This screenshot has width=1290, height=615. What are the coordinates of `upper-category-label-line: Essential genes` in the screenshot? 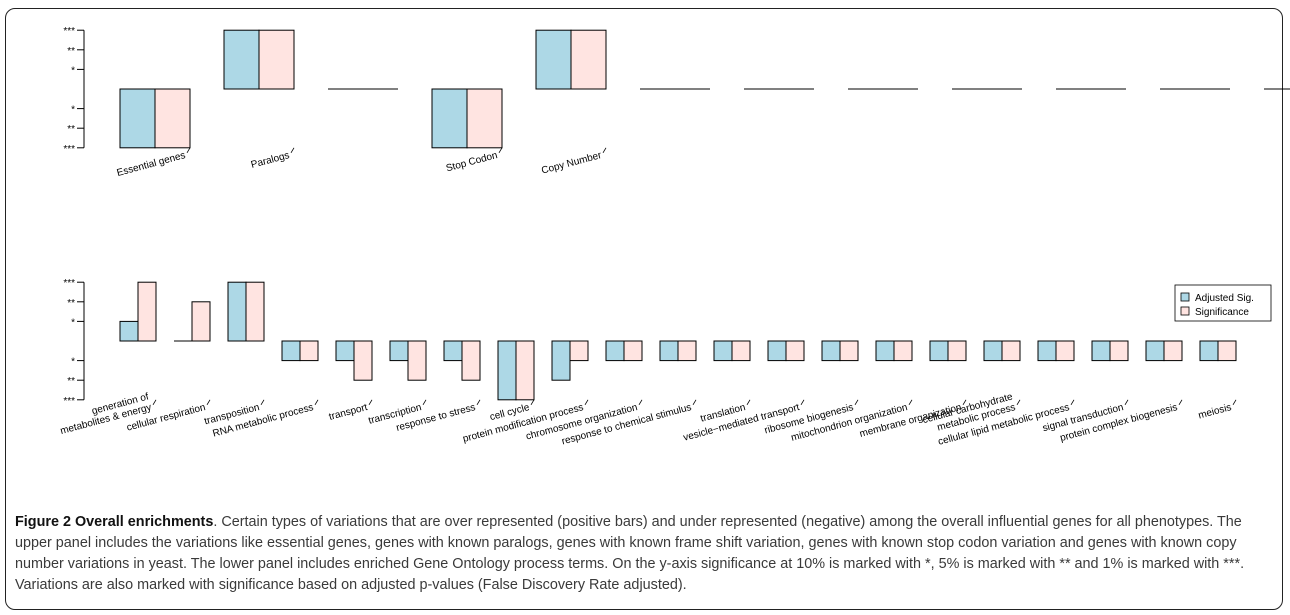 It's located at (151, 164).